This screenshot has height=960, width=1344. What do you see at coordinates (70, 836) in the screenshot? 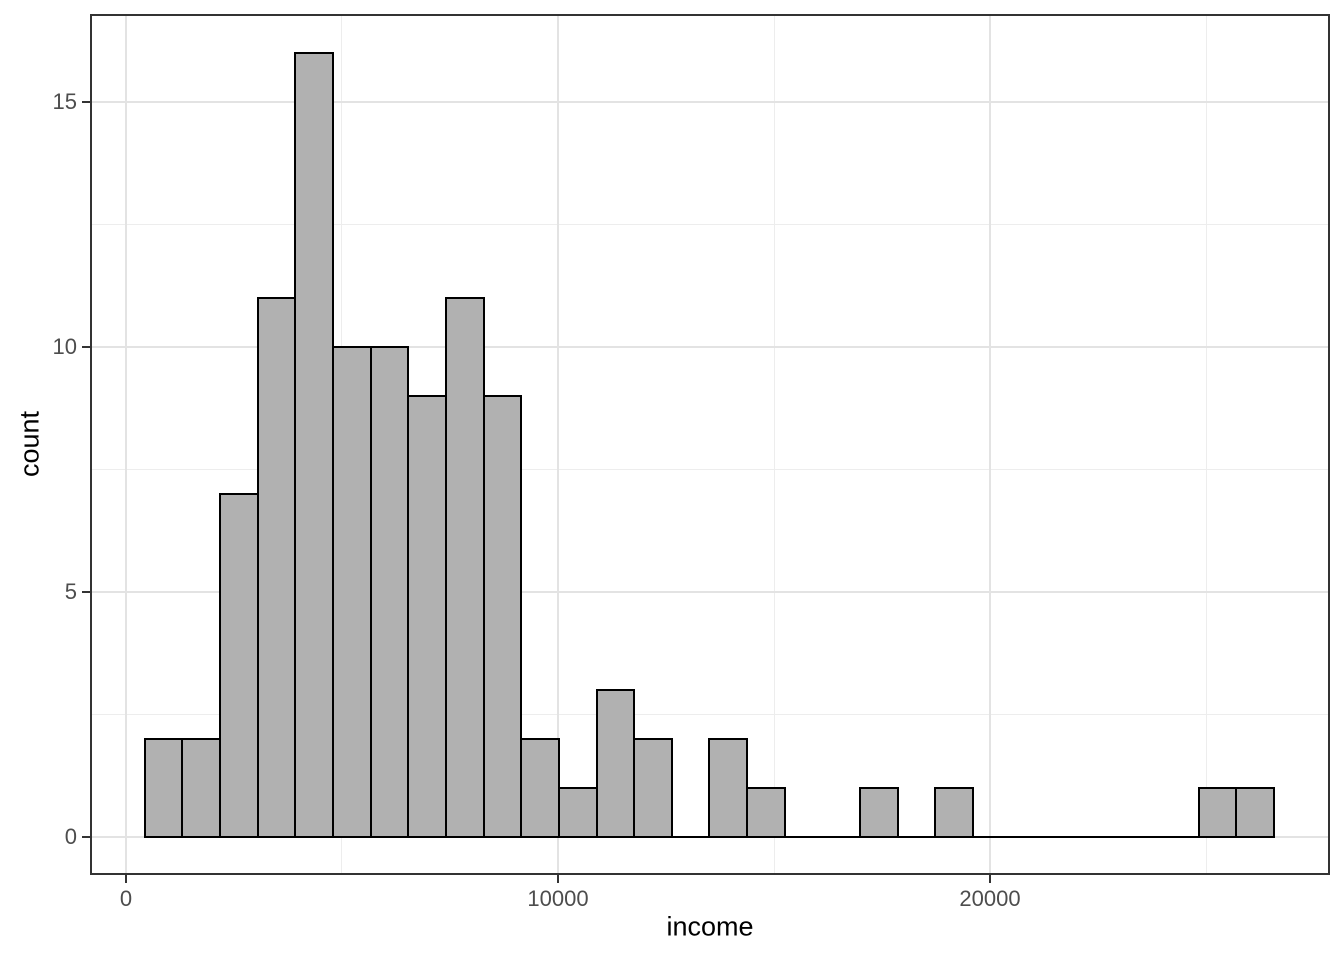
I see `y-tick-label: 0` at bounding box center [70, 836].